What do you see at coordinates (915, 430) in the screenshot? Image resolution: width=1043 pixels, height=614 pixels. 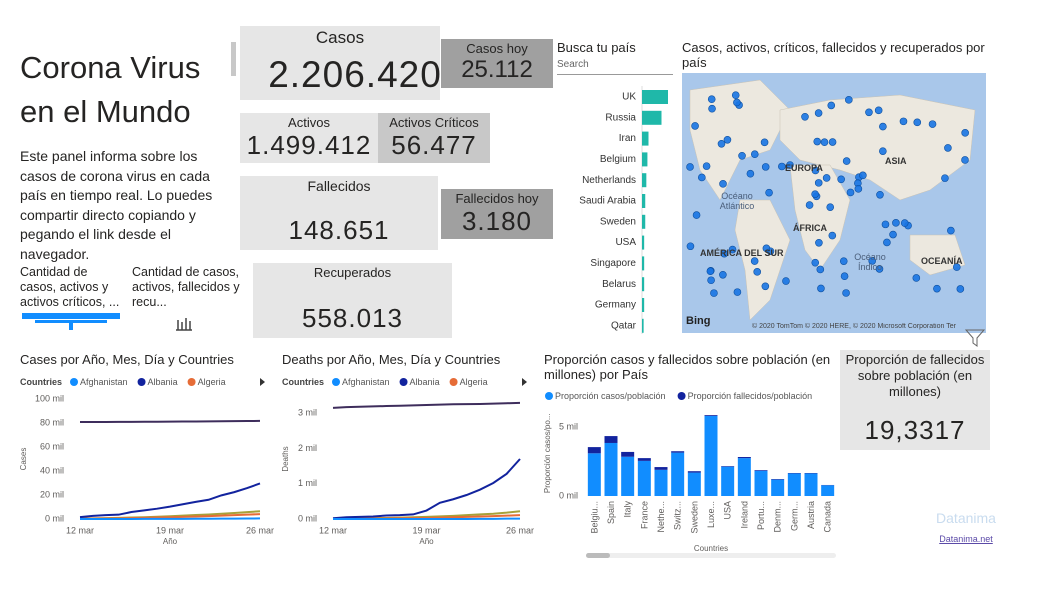 I see `card-value: 19,3317` at bounding box center [915, 430].